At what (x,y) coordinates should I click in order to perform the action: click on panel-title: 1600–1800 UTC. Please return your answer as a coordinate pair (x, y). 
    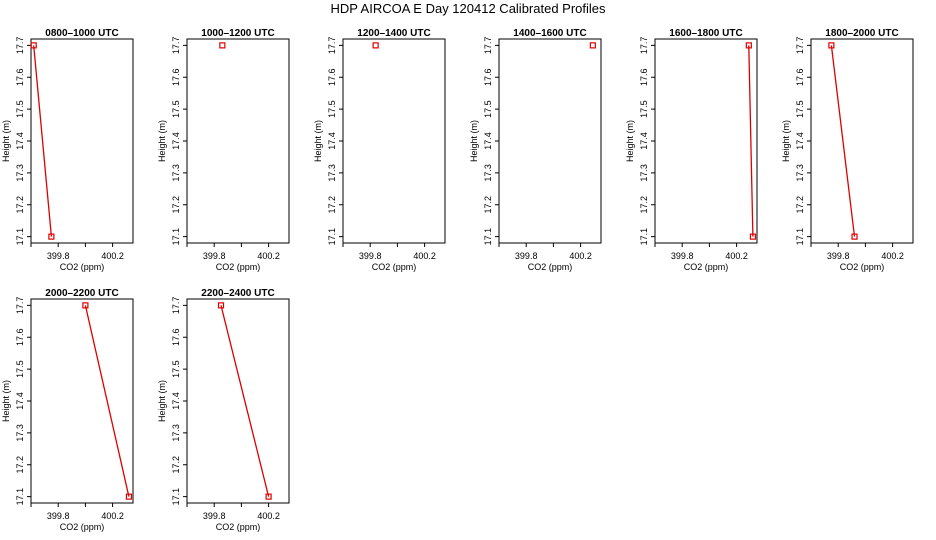
    Looking at the image, I should click on (705, 33).